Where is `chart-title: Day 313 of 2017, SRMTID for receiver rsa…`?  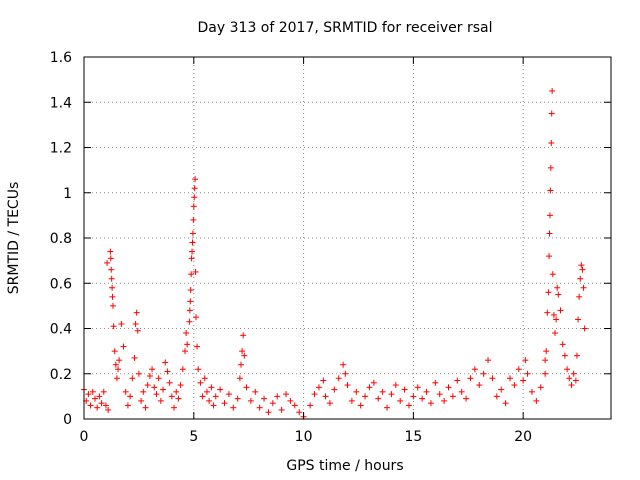
chart-title: Day 313 of 2017, SRMTID for receiver rsa… is located at coordinates (345, 28).